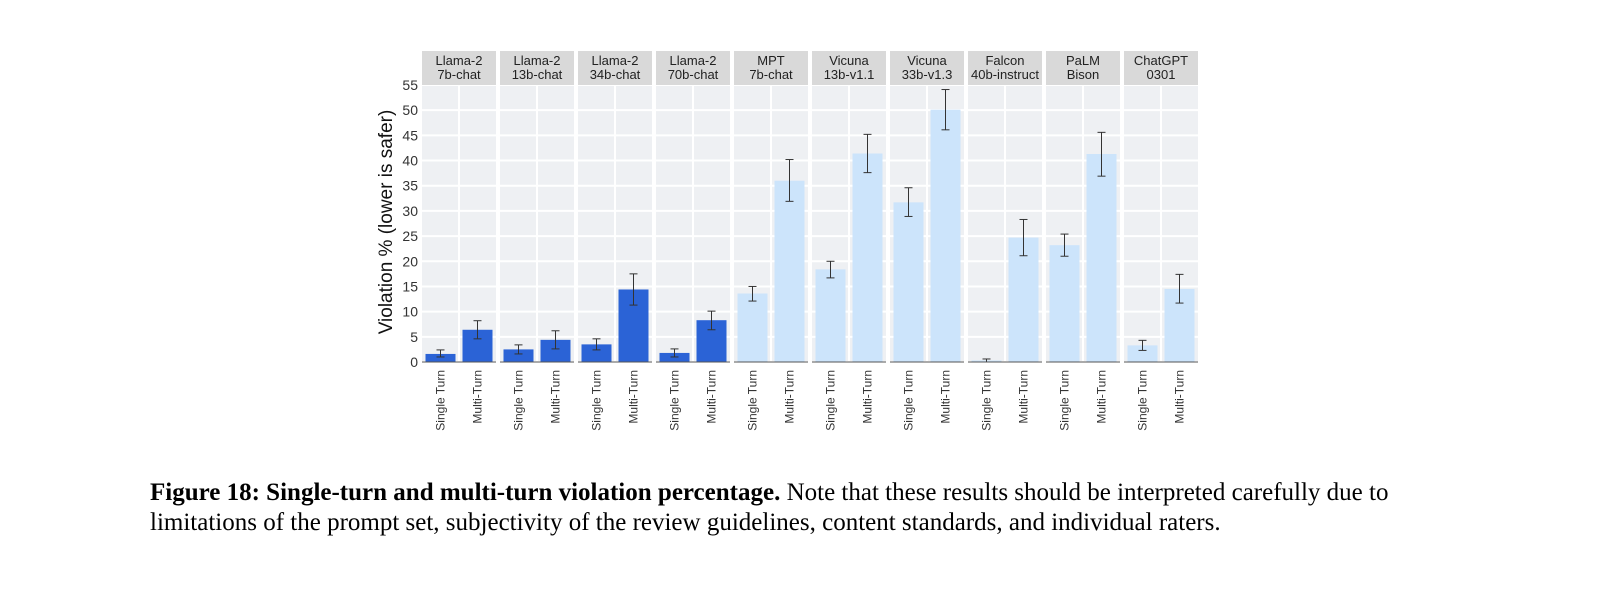 The image size is (1600, 596). Describe the element at coordinates (1083, 74) in the screenshot. I see `panel-strip-label: Bison` at that location.